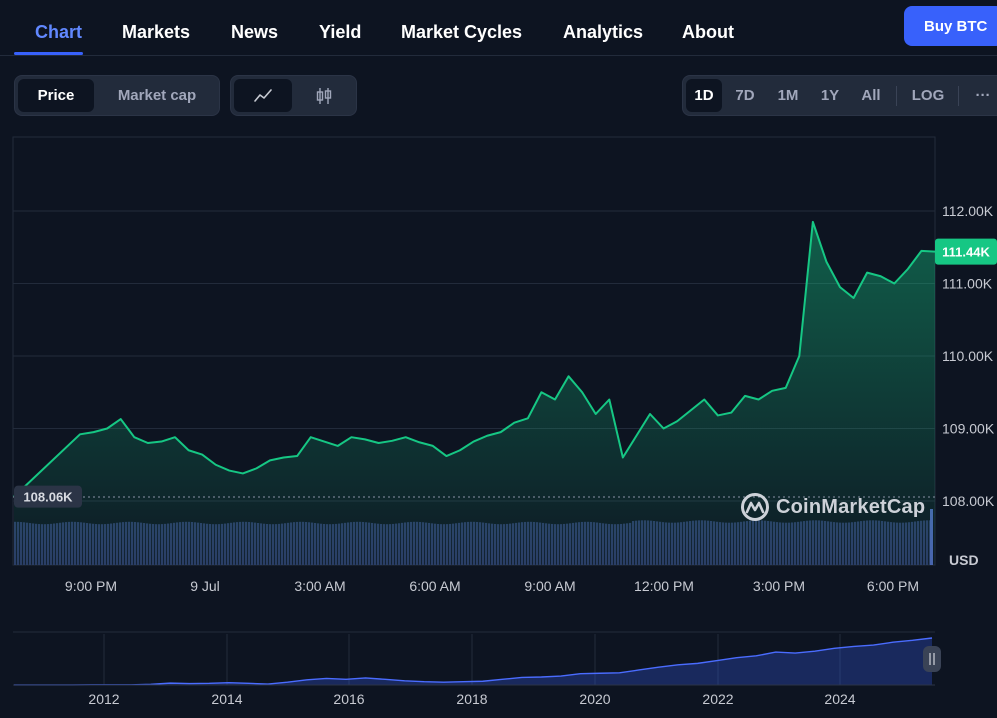 This screenshot has height=718, width=997. What do you see at coordinates (603, 32) in the screenshot?
I see `tab-analytics: Analytics` at bounding box center [603, 32].